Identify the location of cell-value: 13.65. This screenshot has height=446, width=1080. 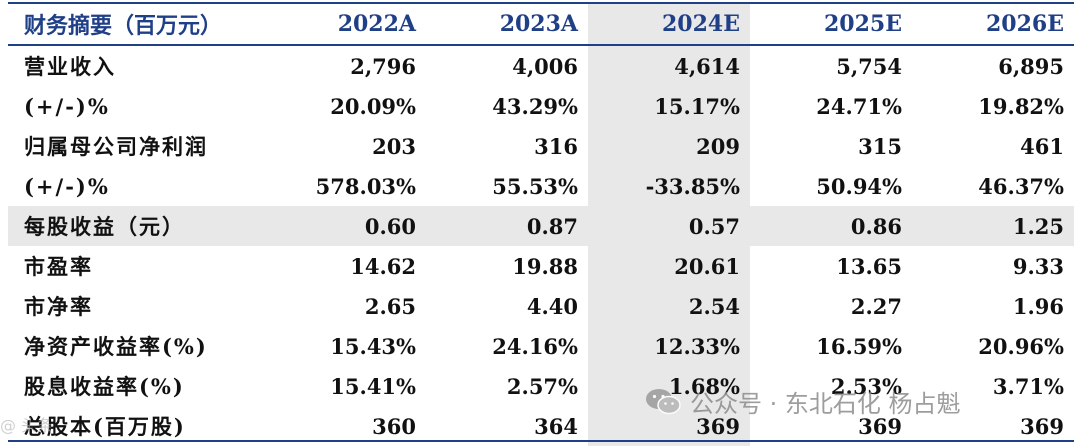
(869, 266).